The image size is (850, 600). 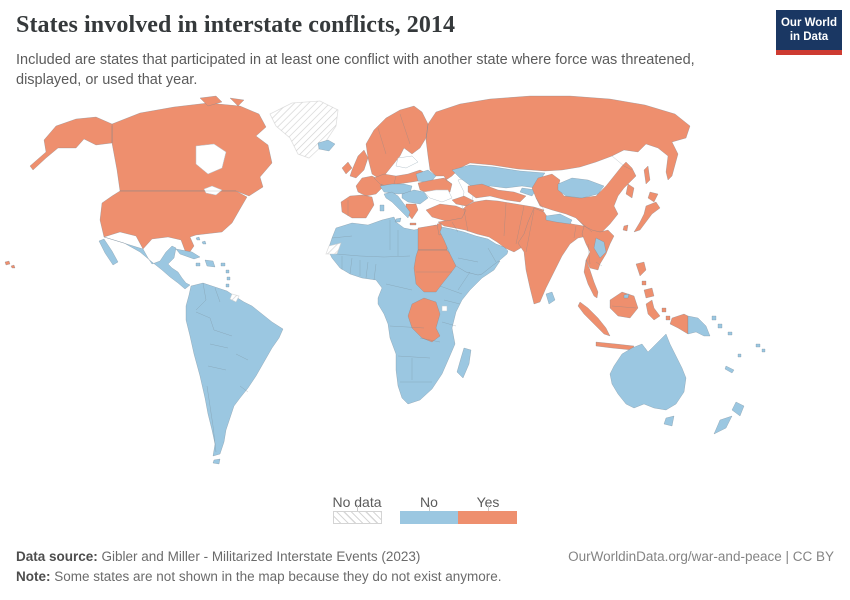 What do you see at coordinates (446, 212) in the screenshot?
I see `region-turkey` at bounding box center [446, 212].